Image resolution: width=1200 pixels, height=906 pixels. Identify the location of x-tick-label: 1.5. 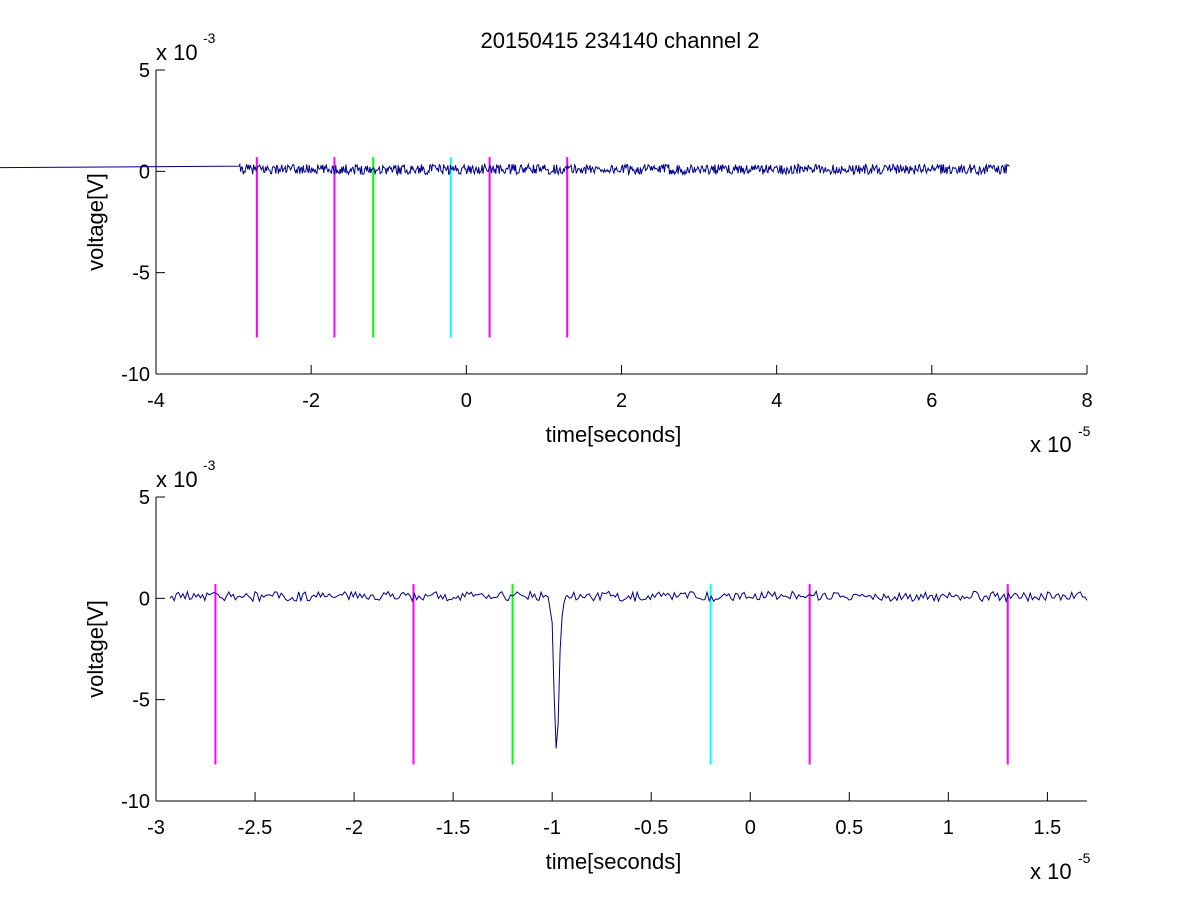
(1047, 828).